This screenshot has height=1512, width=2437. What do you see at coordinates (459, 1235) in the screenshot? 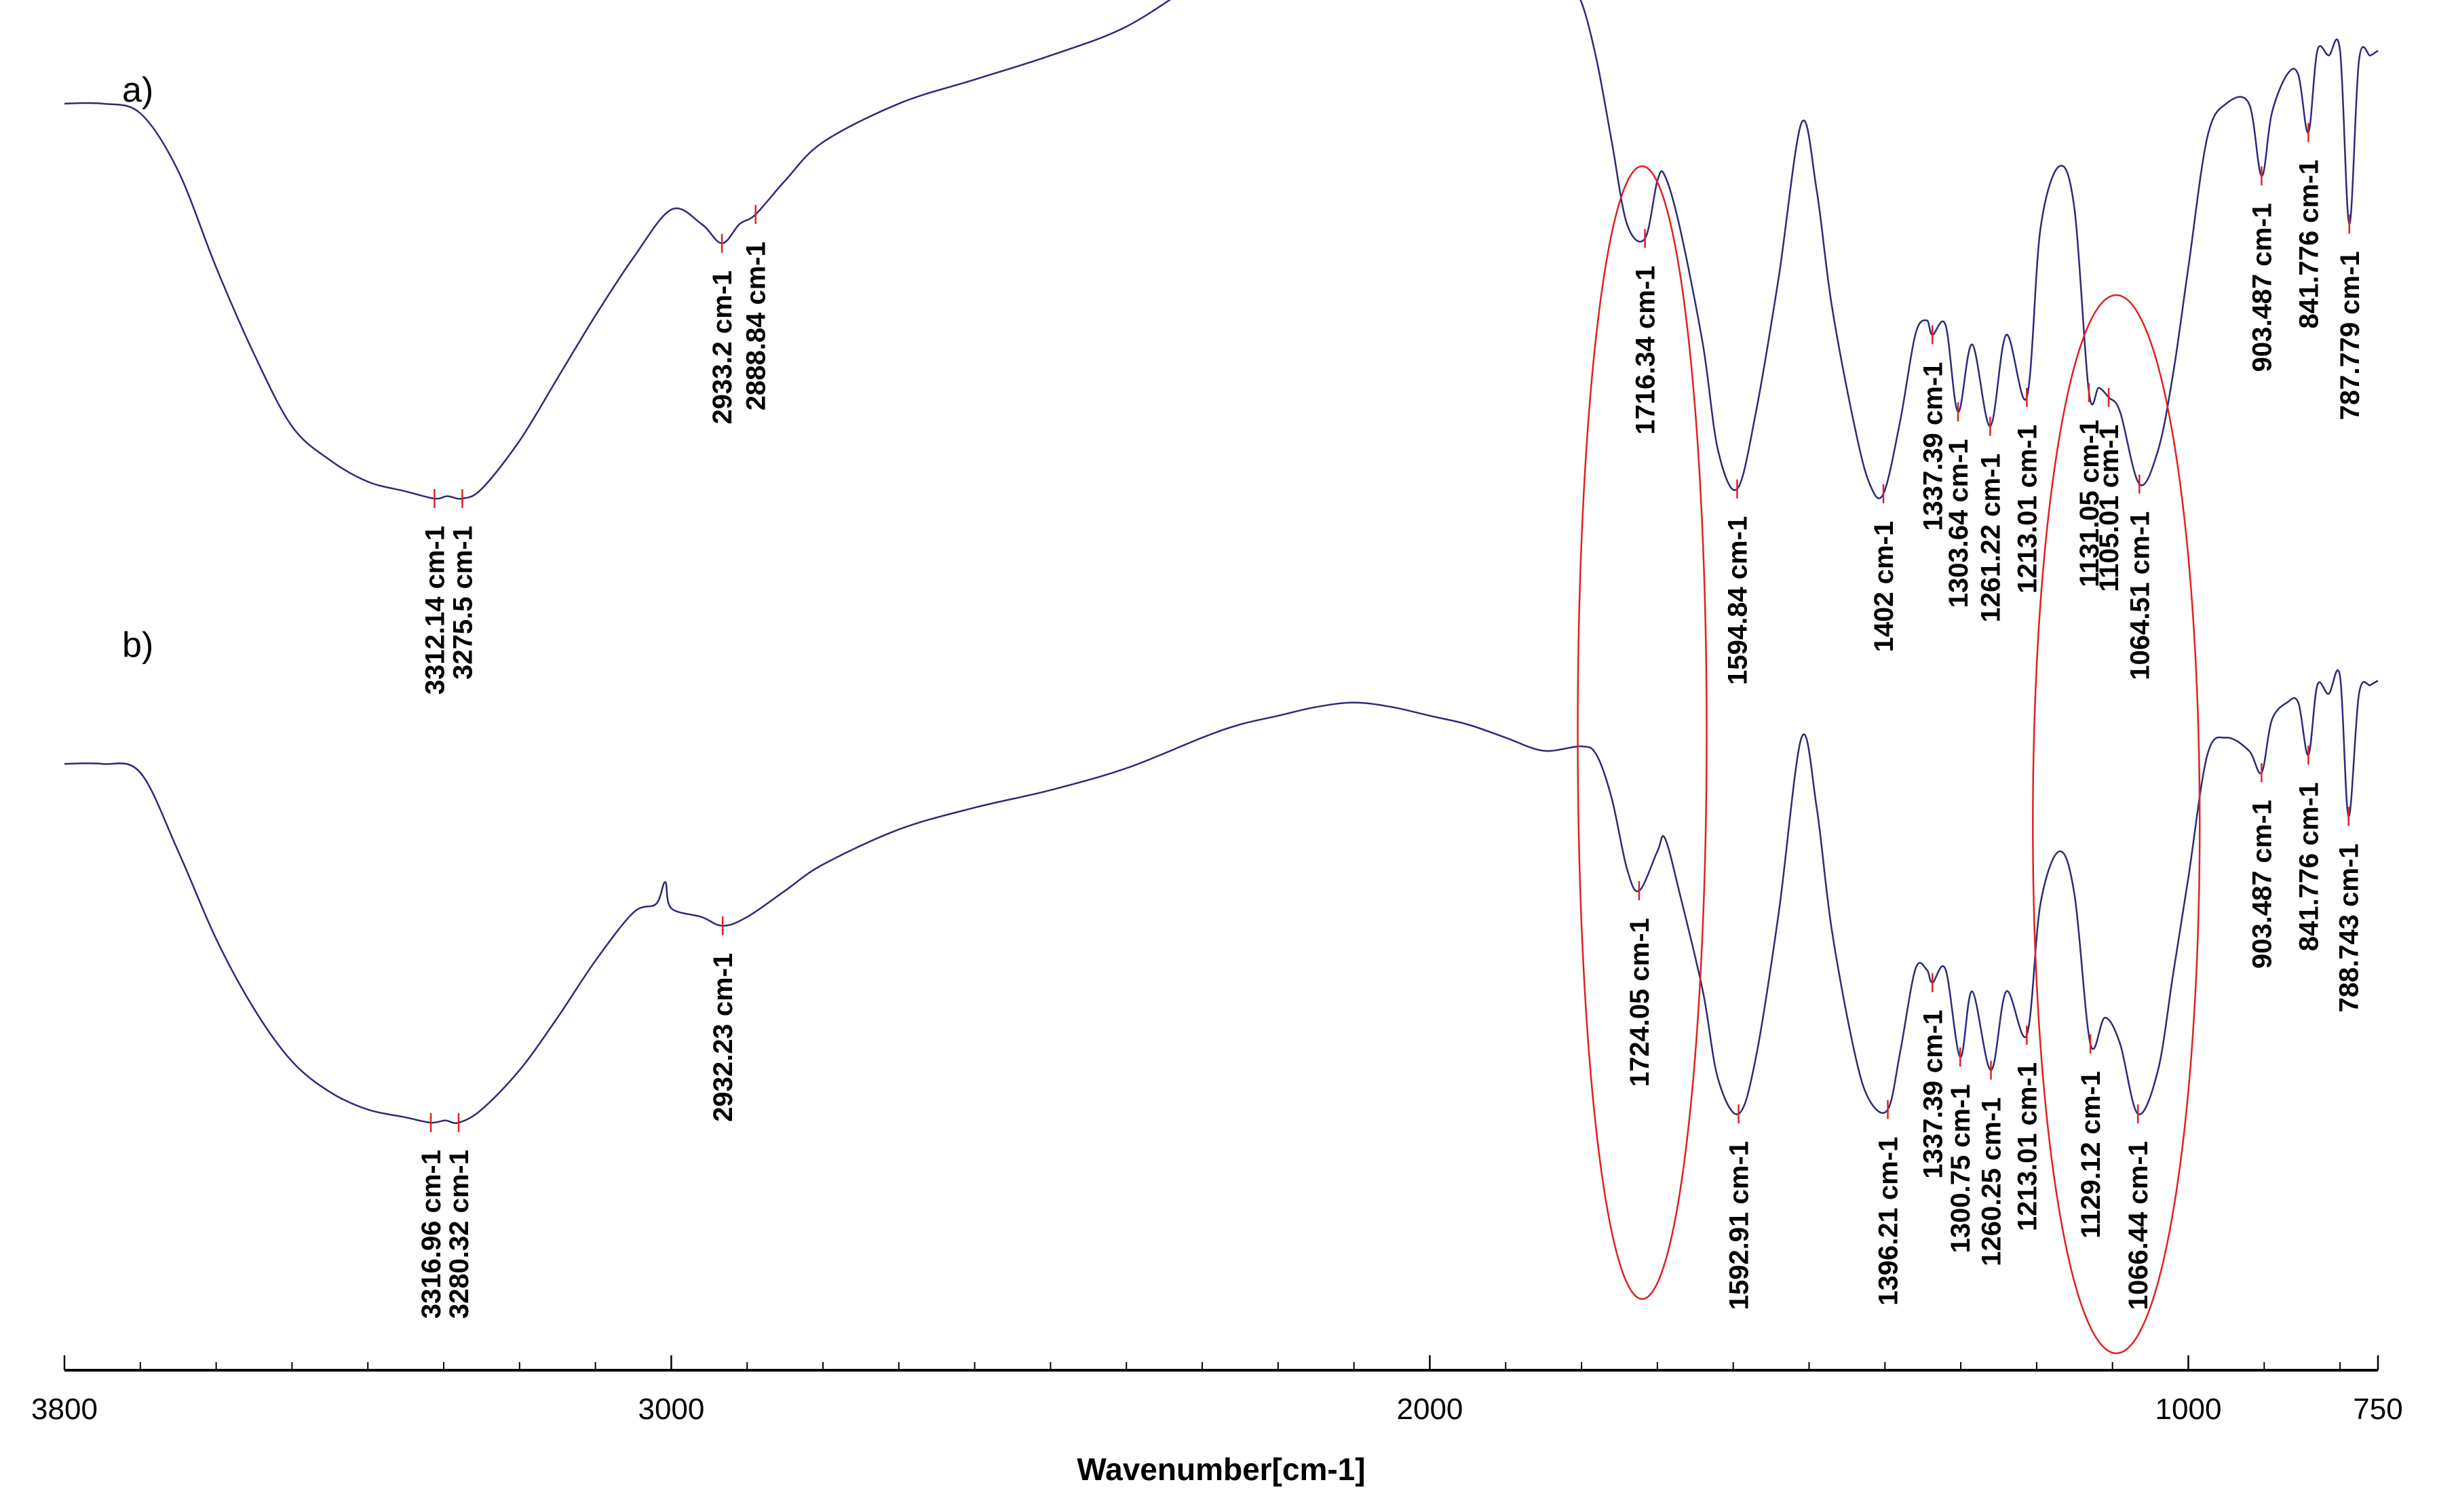
I see `peak-label: 3280.32 cm-1` at bounding box center [459, 1235].